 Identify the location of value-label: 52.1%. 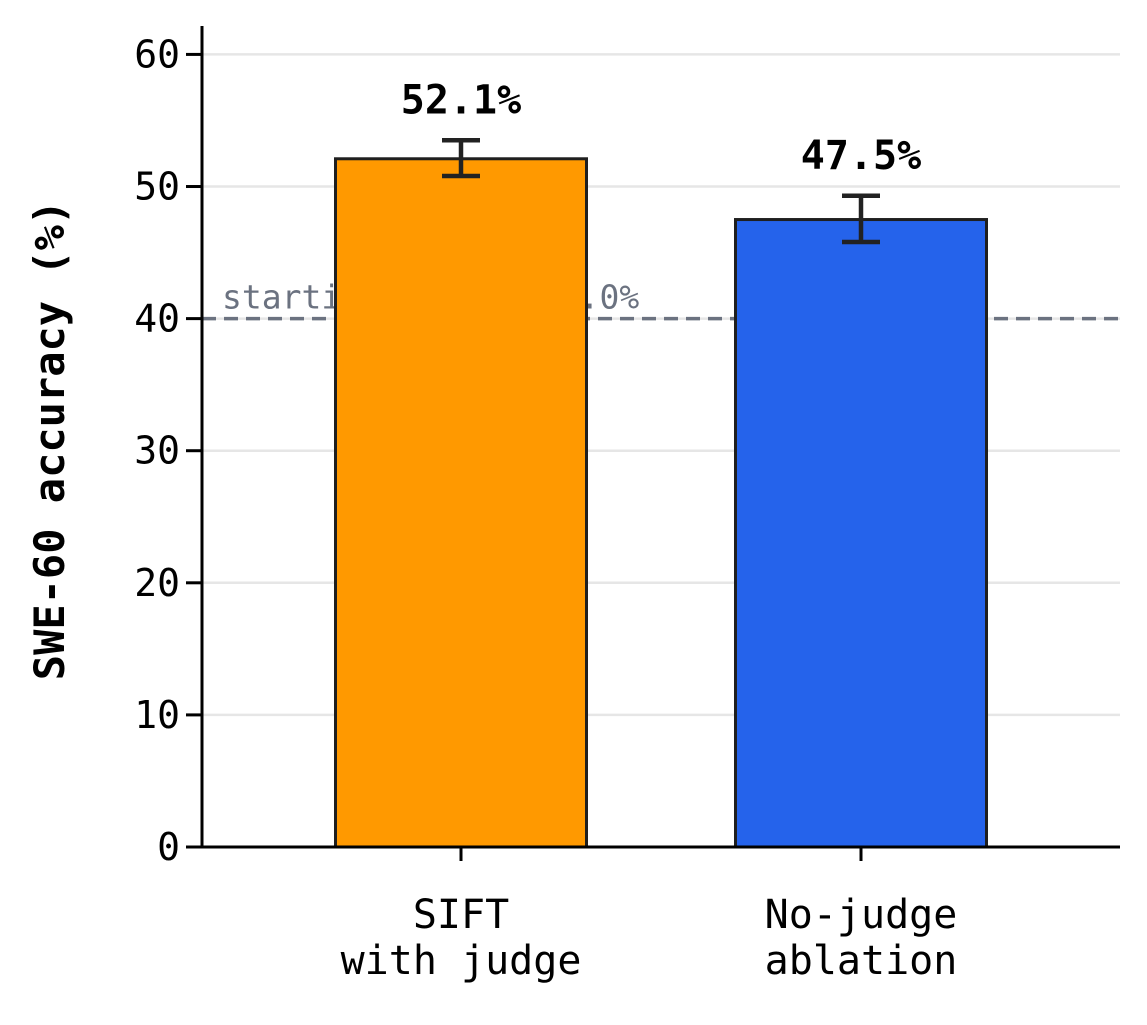
(461, 100).